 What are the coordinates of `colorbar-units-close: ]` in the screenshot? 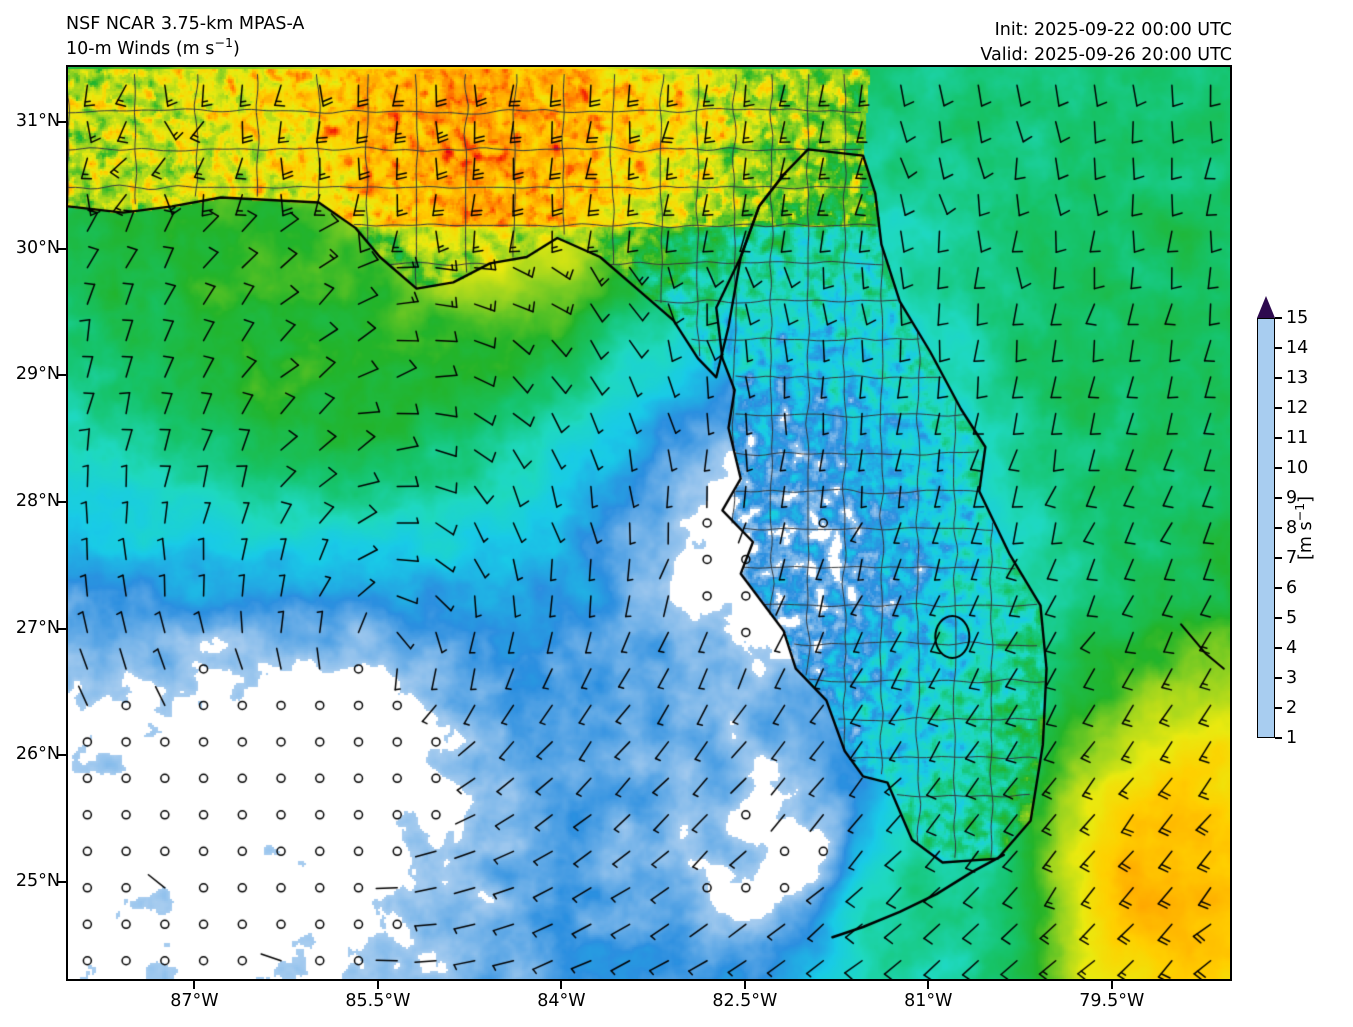 It's located at (1306, 499).